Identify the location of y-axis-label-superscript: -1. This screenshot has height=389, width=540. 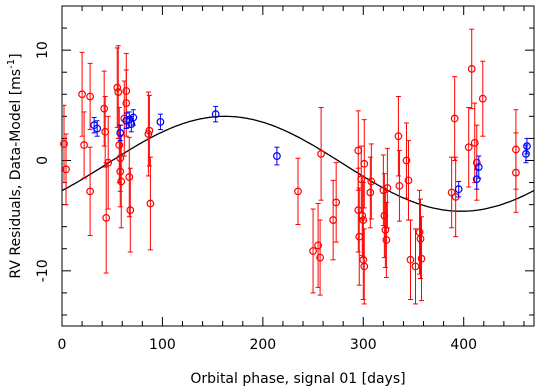
(11, 64).